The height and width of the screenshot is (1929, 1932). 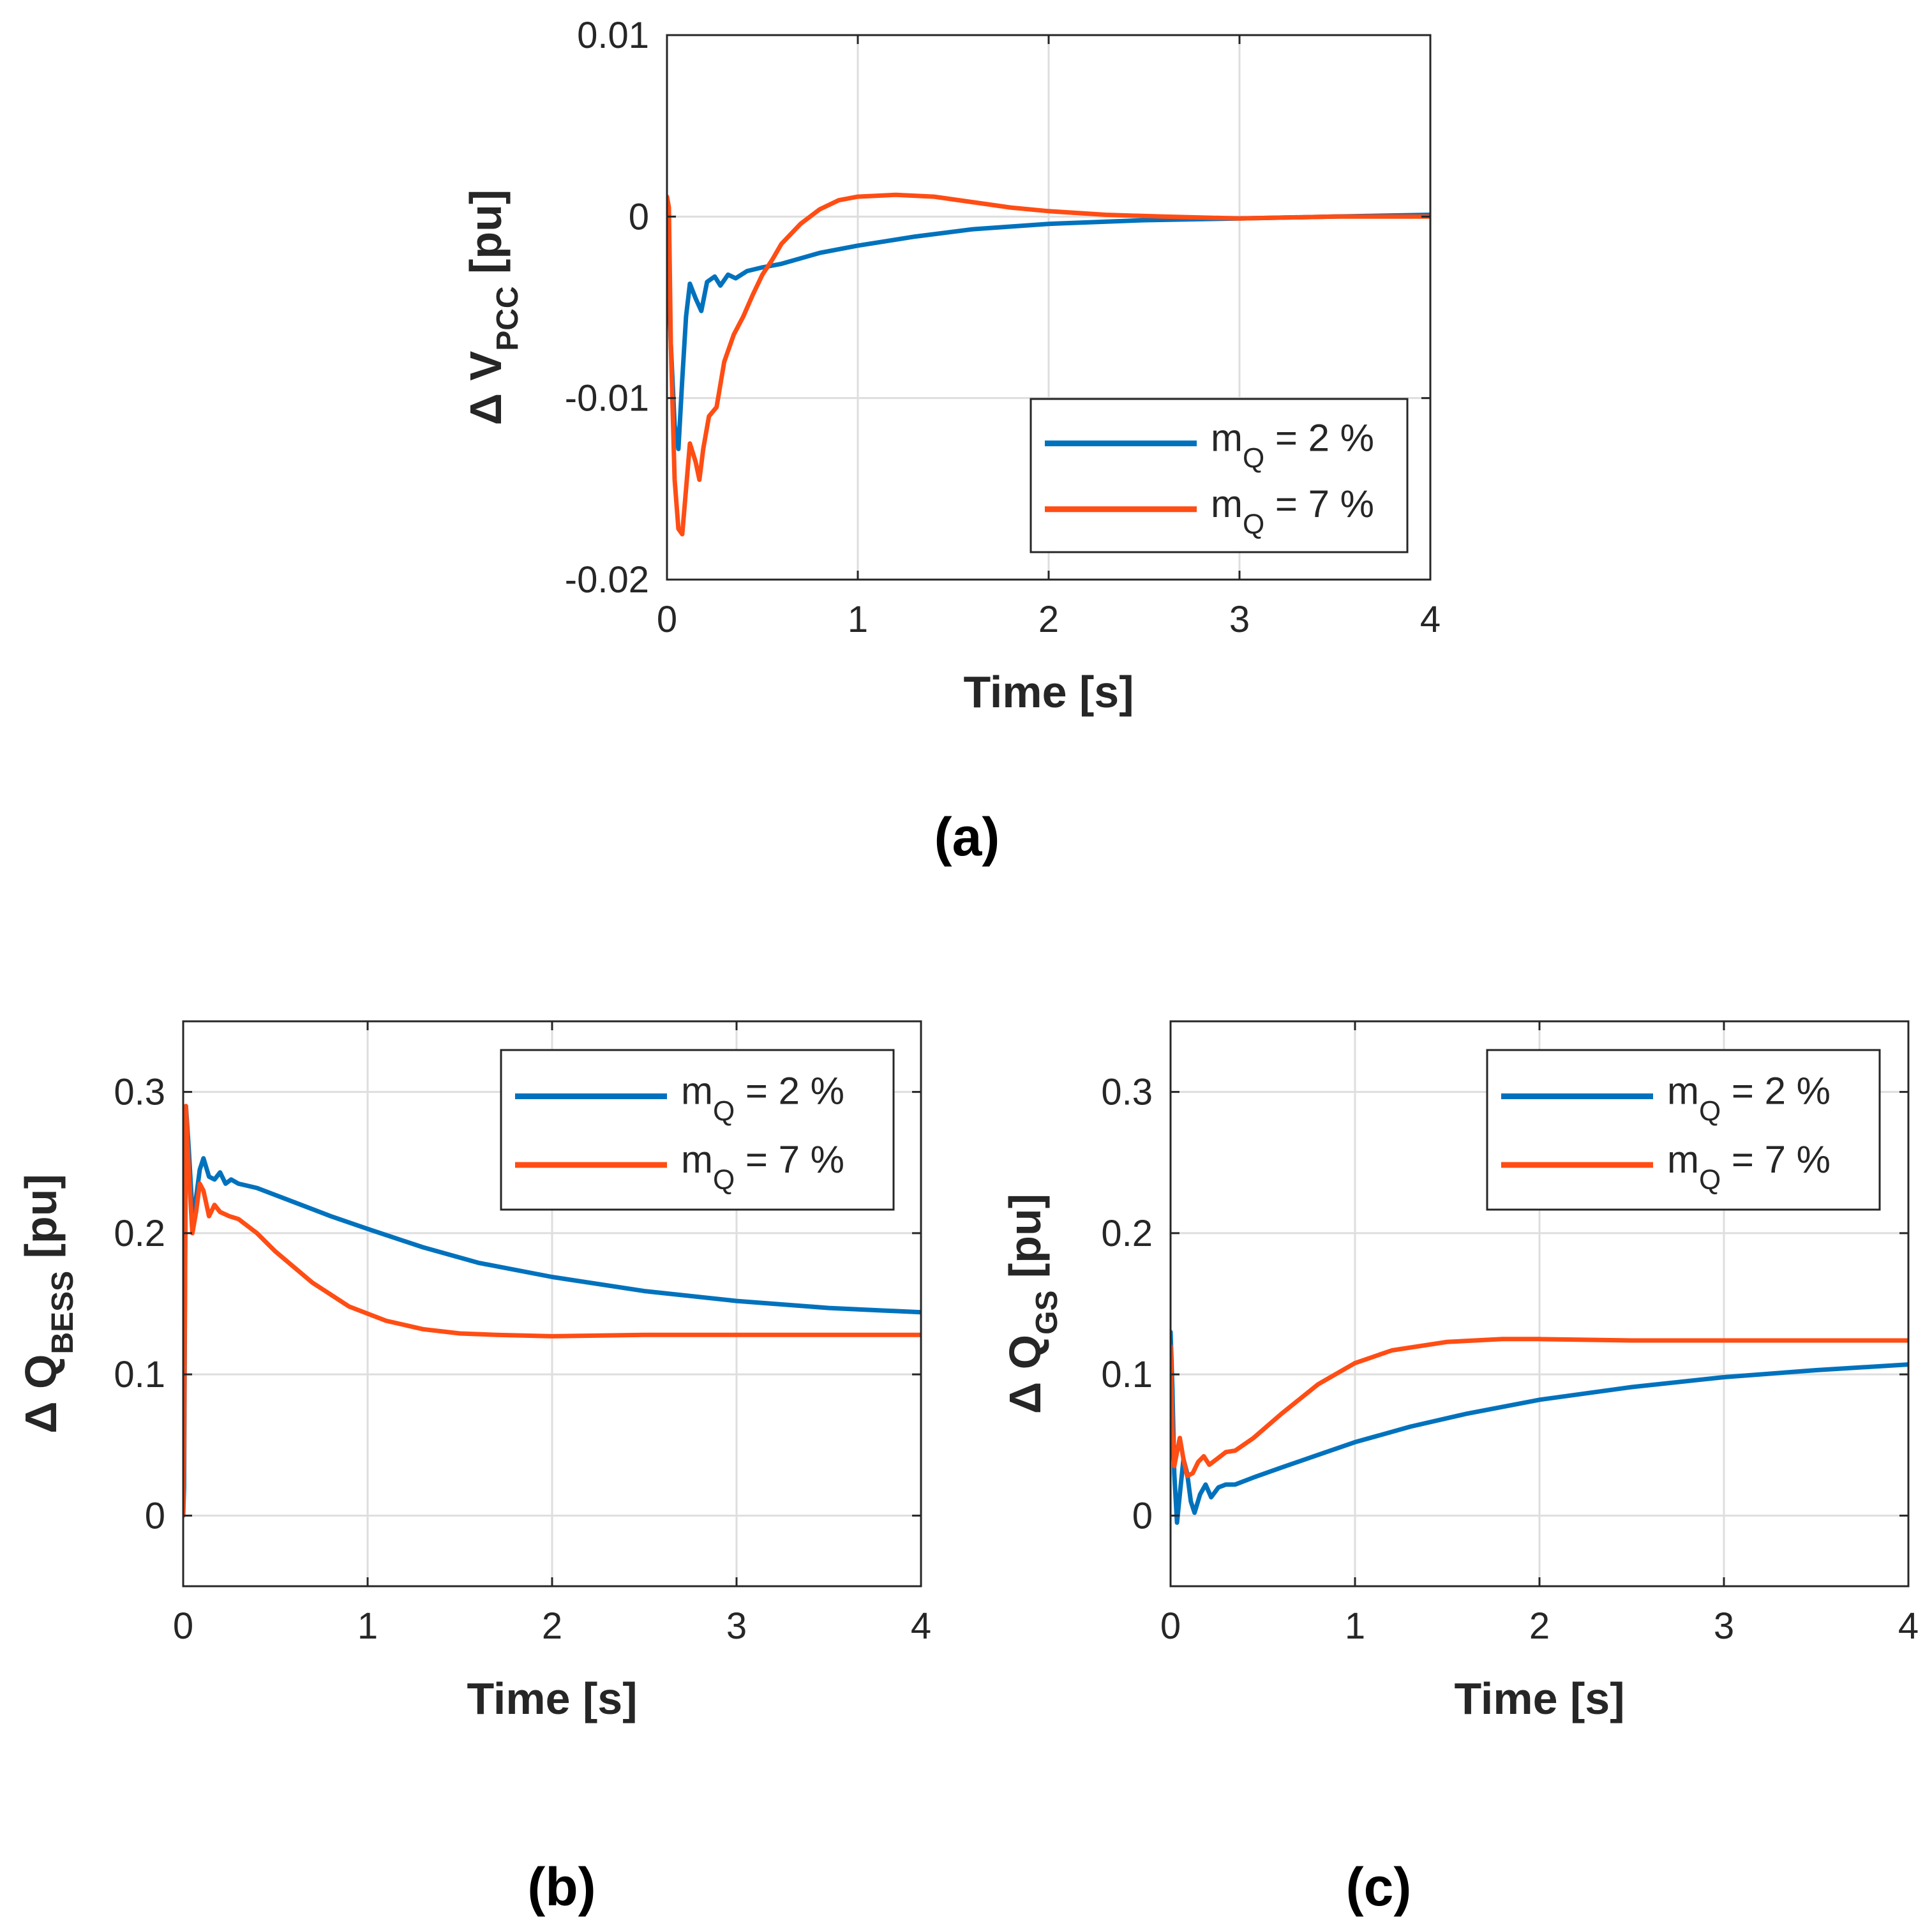 I want to click on y-axis-label-prefix: Δ V, so click(x=486, y=387).